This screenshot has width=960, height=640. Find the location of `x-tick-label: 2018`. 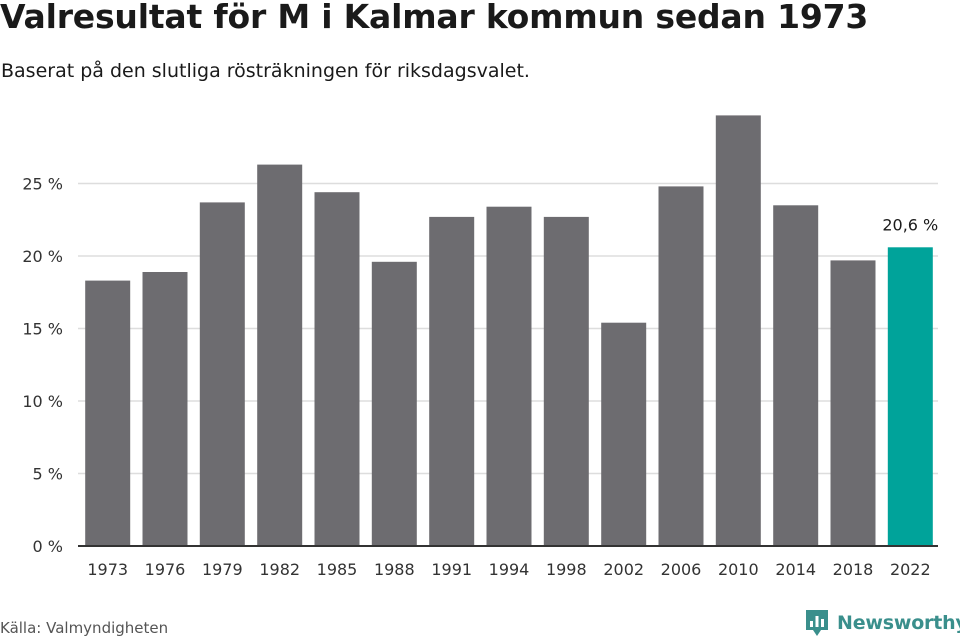

x-tick-label: 2018 is located at coordinates (853, 569).